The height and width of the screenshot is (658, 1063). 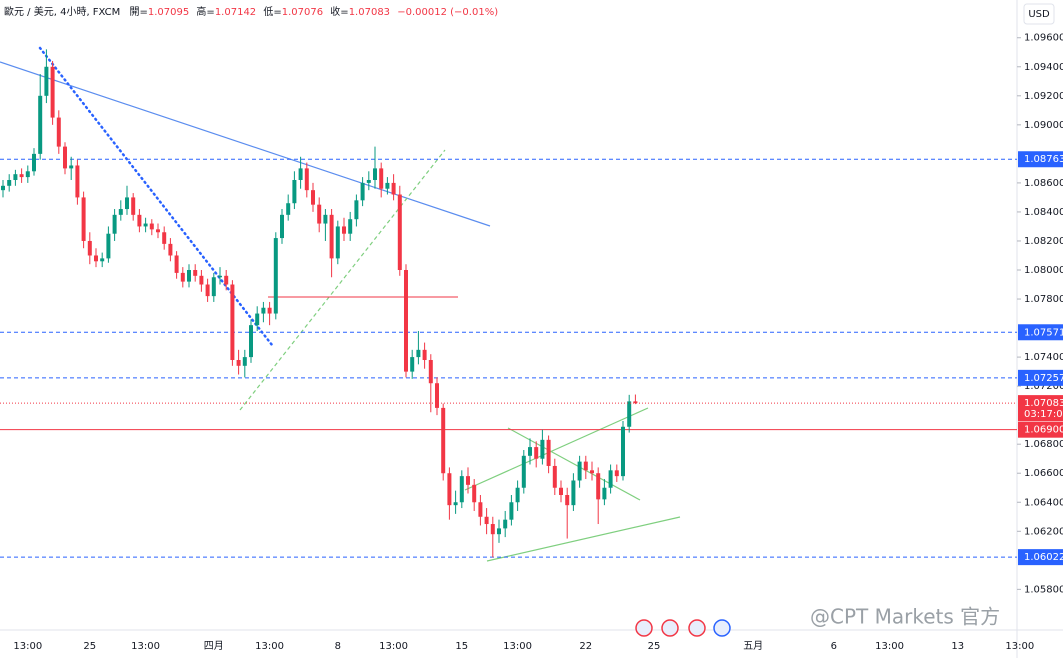 What do you see at coordinates (447, 12) in the screenshot?
I see `change: −0.00012 (−0.01%)` at bounding box center [447, 12].